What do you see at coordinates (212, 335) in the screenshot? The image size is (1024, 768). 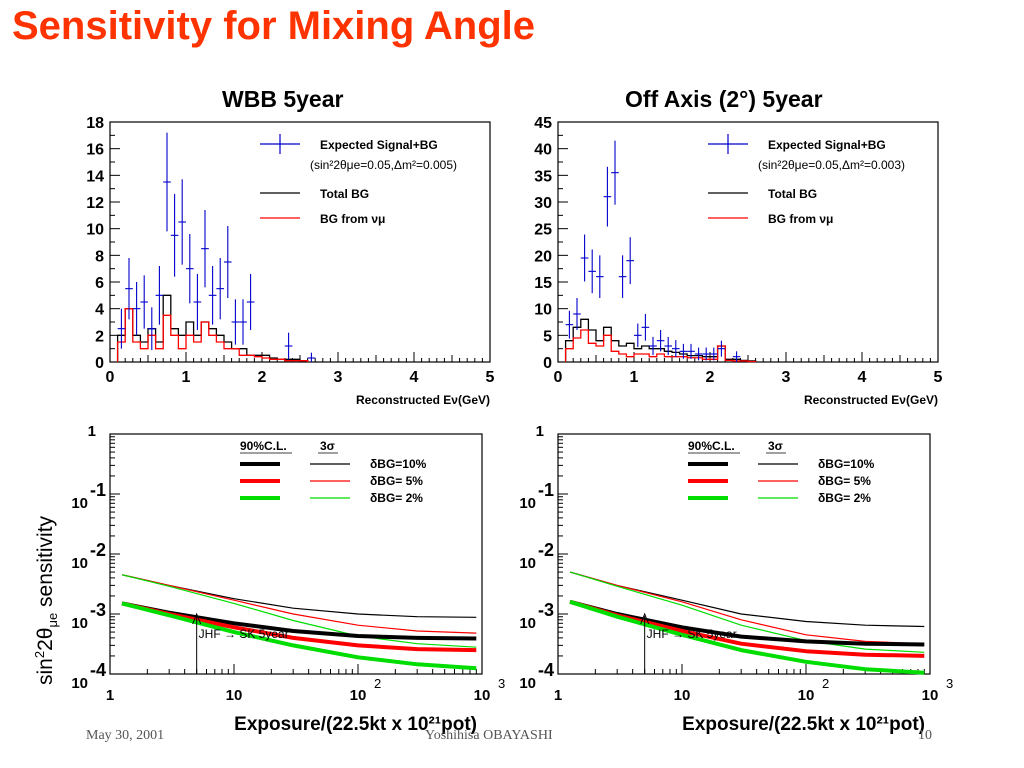 I see `bg-numu-histogram` at bounding box center [212, 335].